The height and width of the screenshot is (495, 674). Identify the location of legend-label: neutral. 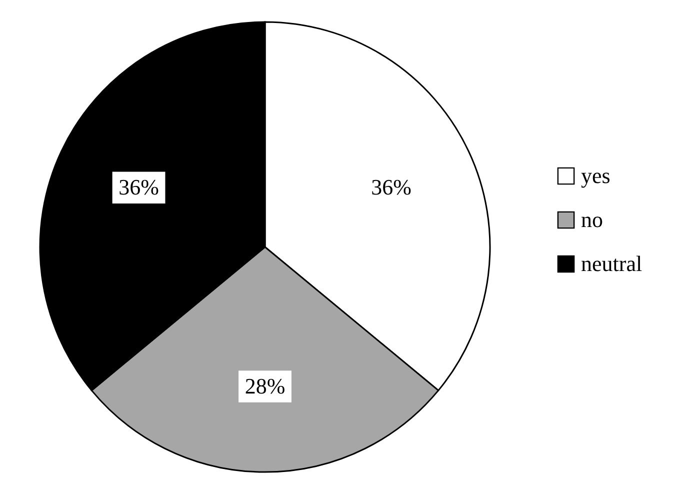
(611, 263).